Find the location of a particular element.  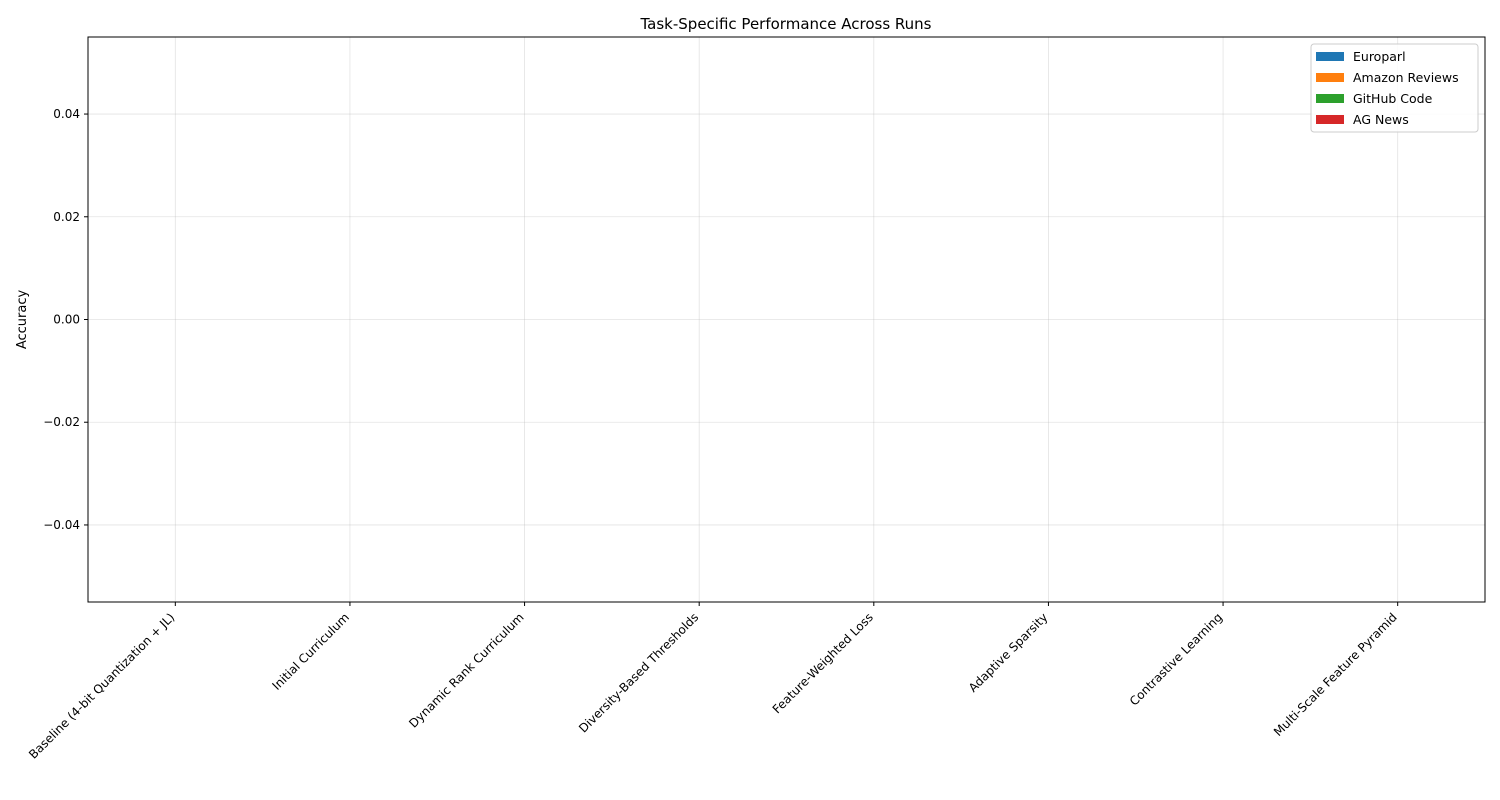

y-tick-label: 0.00 is located at coordinates (66, 320).